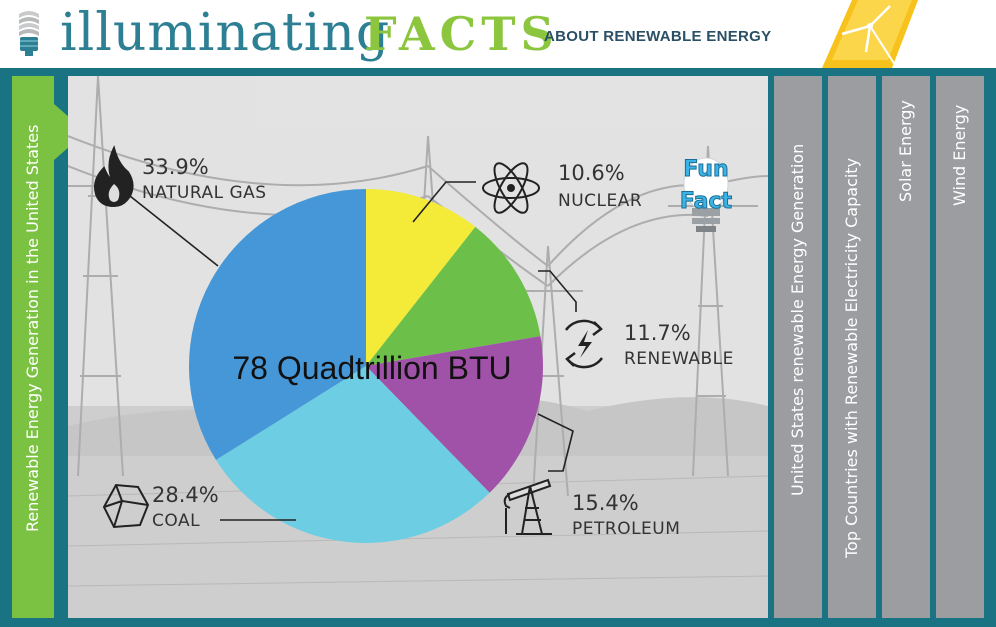  I want to click on fun-fact-badge: Fun Fact, so click(706, 194).